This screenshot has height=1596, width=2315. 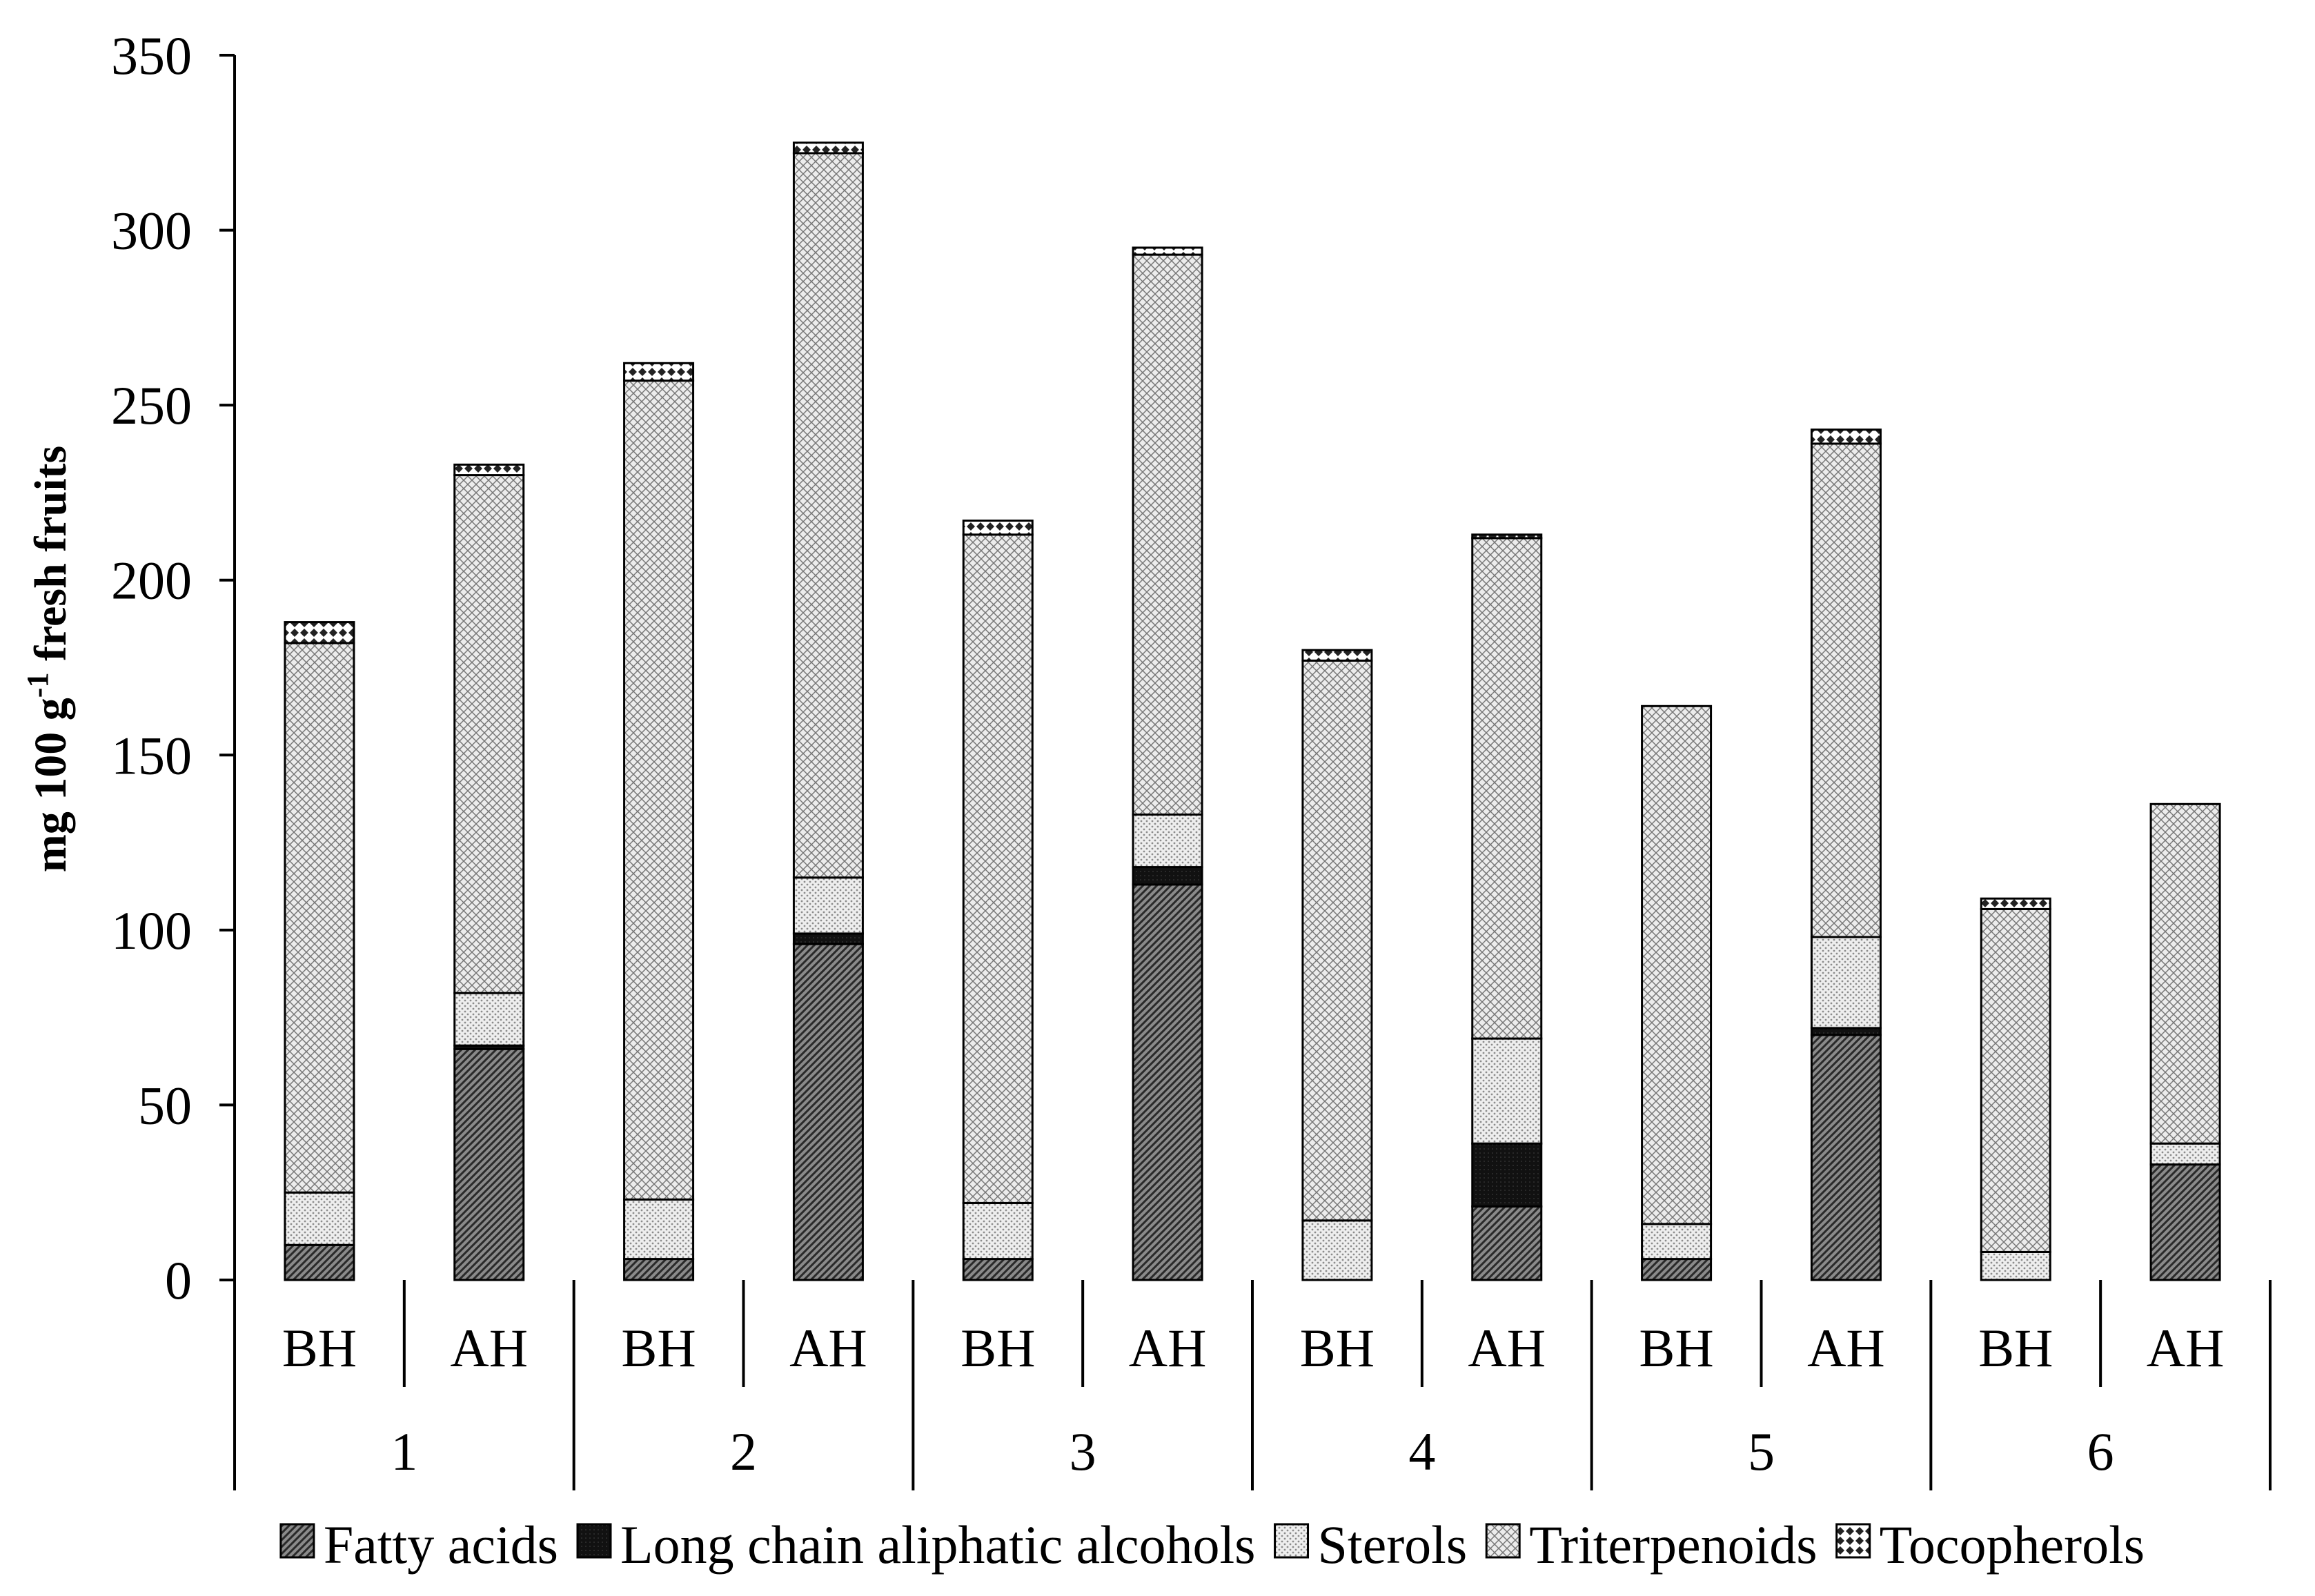 What do you see at coordinates (2012, 1545) in the screenshot?
I see `legend-label: Tocopherols` at bounding box center [2012, 1545].